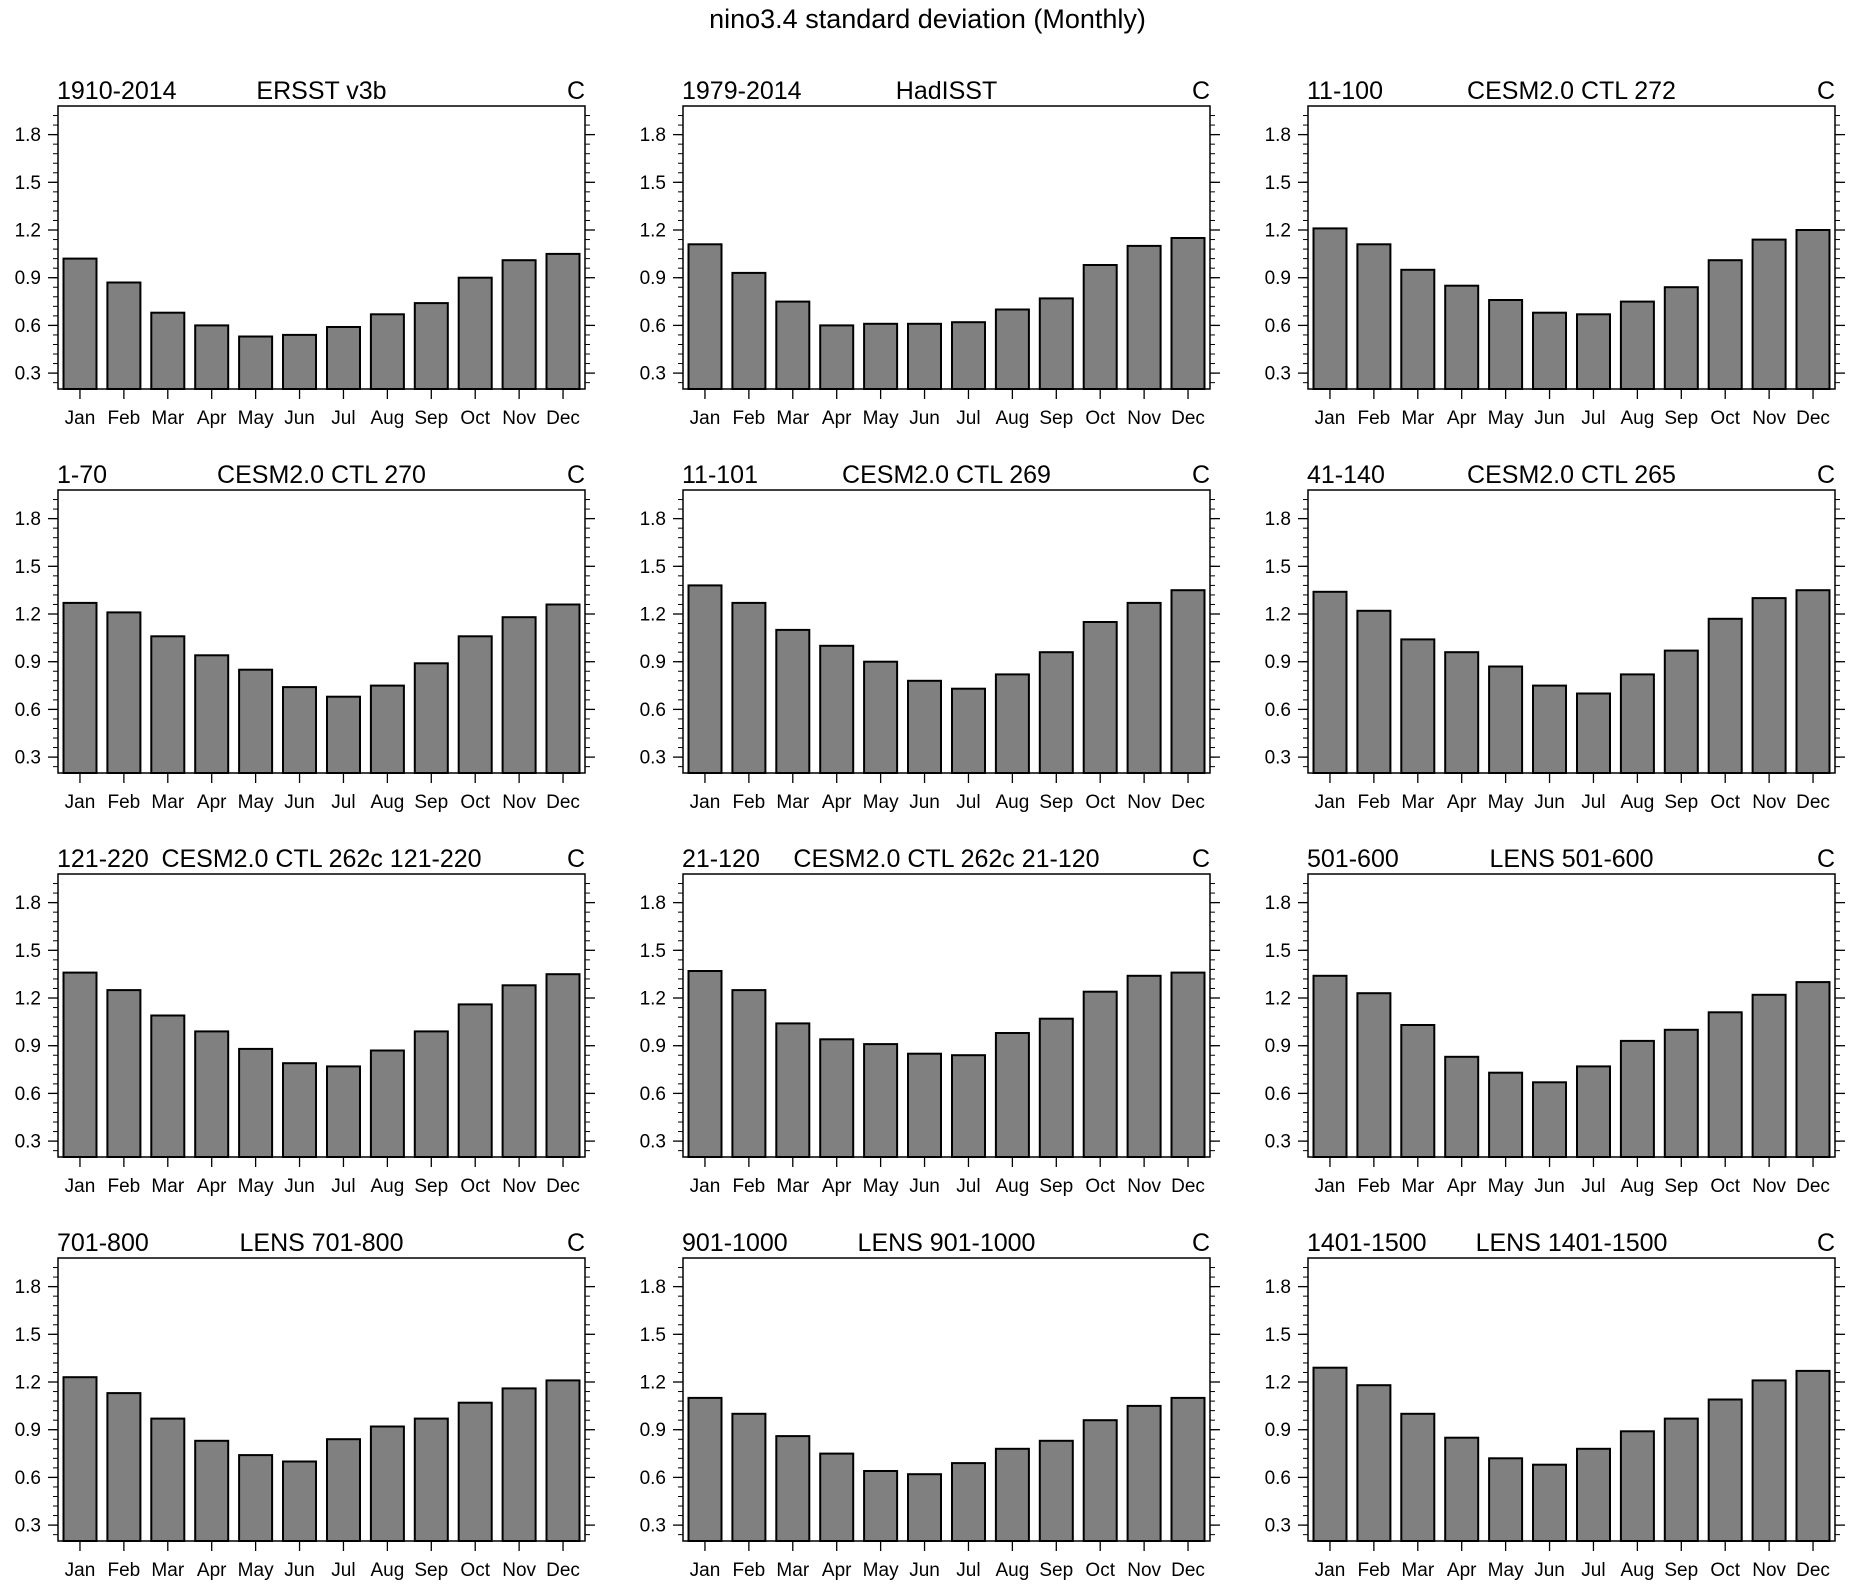 This screenshot has width=1855, height=1594. Describe the element at coordinates (1278, 135) in the screenshot. I see `y-tick-label: 1.8` at that location.